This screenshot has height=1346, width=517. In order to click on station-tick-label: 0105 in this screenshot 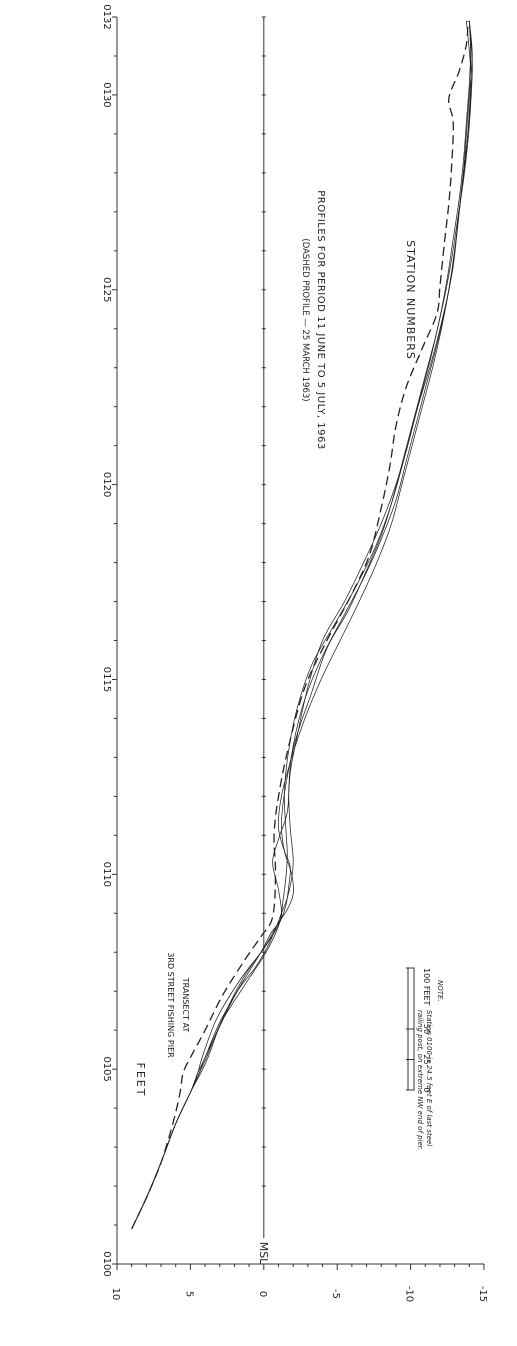, I will do `click(106, 1068)`.